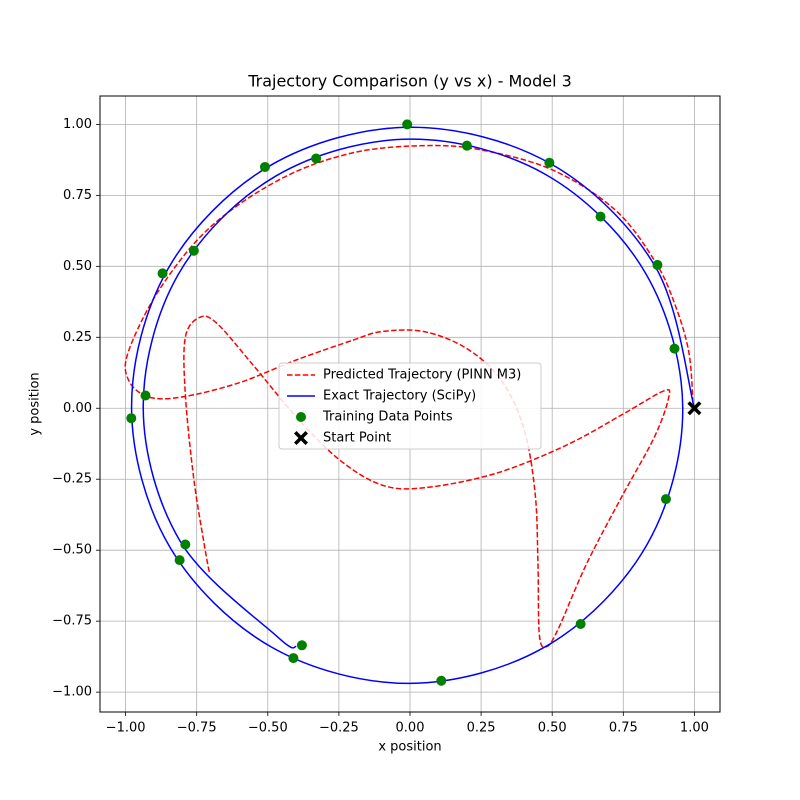 The width and height of the screenshot is (800, 800). Describe the element at coordinates (409, 747) in the screenshot. I see `x-axis-label: x position` at that location.